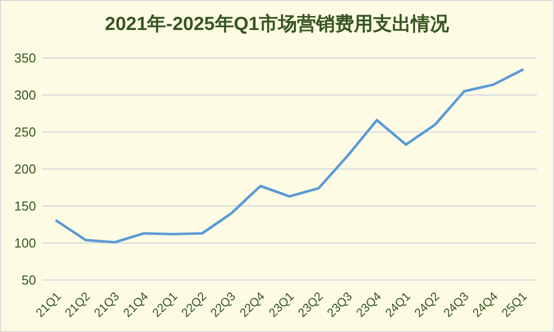 This screenshot has height=332, width=554. What do you see at coordinates (29, 280) in the screenshot?
I see `y-tick-label: 50` at bounding box center [29, 280].